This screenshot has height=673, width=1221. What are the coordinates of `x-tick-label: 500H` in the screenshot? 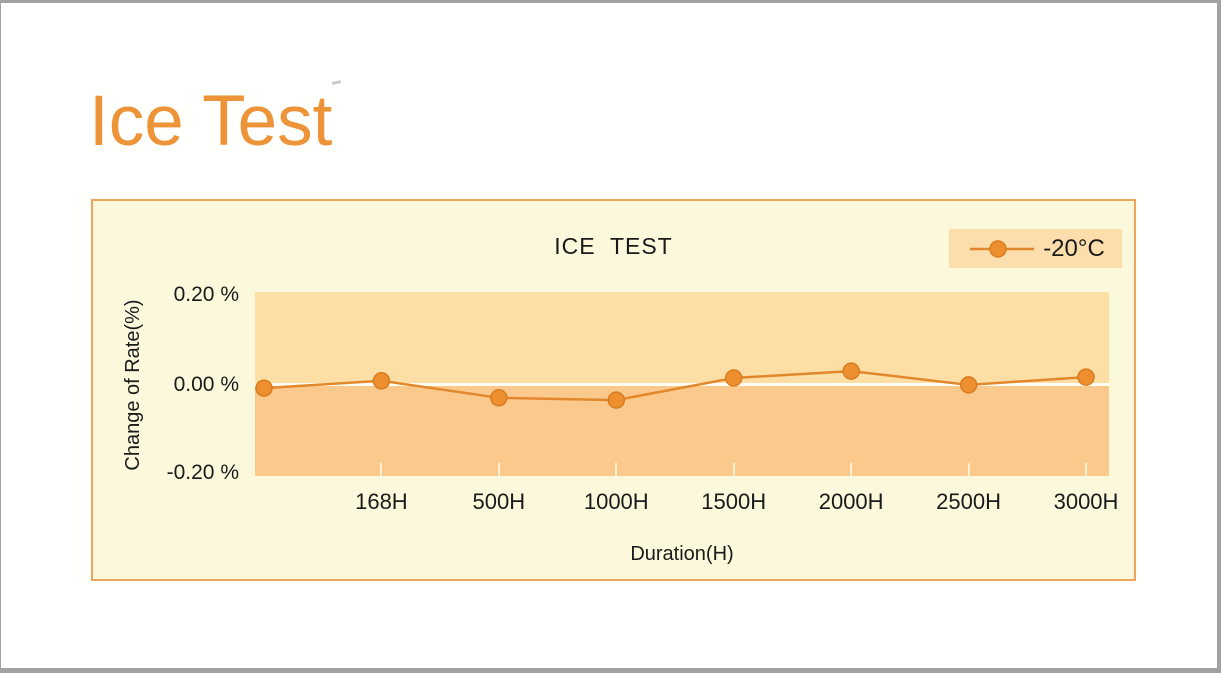 It's located at (499, 501).